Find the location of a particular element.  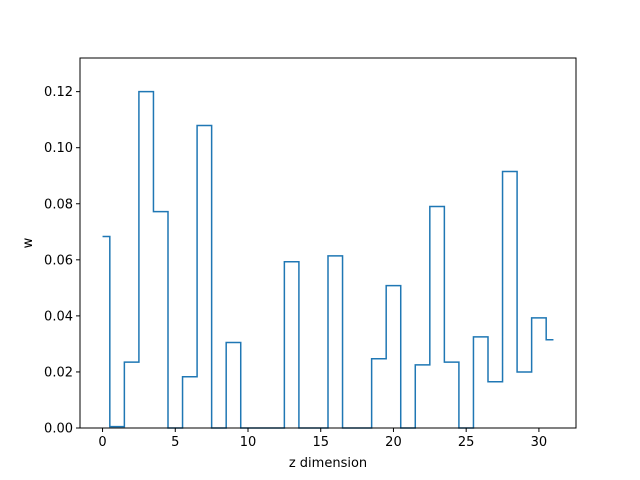

x-tick-label: 30 is located at coordinates (539, 442).